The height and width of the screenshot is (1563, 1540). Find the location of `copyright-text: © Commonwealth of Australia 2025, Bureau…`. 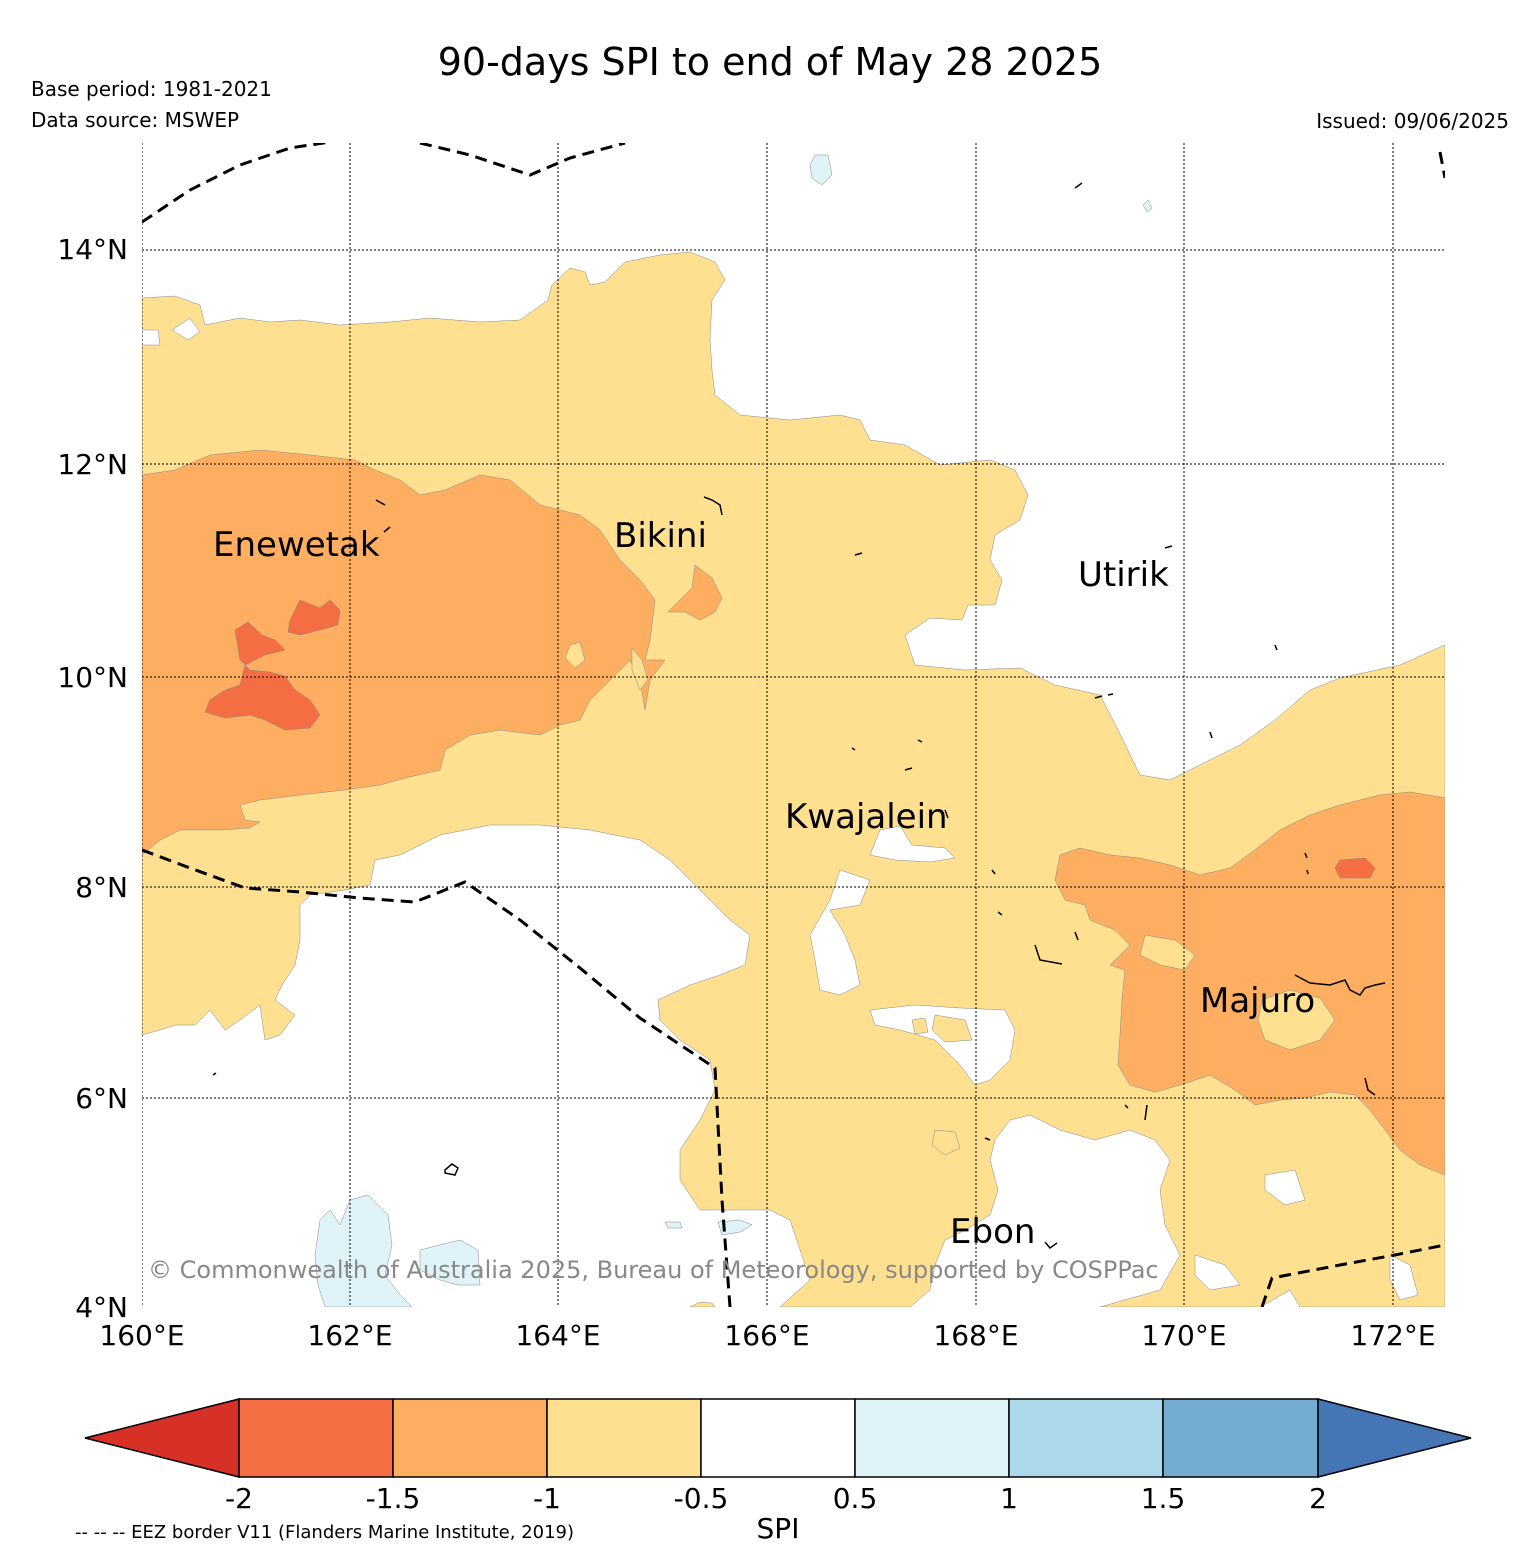

copyright-text: © Commonwealth of Australia 2025, Bureau… is located at coordinates (653, 1270).